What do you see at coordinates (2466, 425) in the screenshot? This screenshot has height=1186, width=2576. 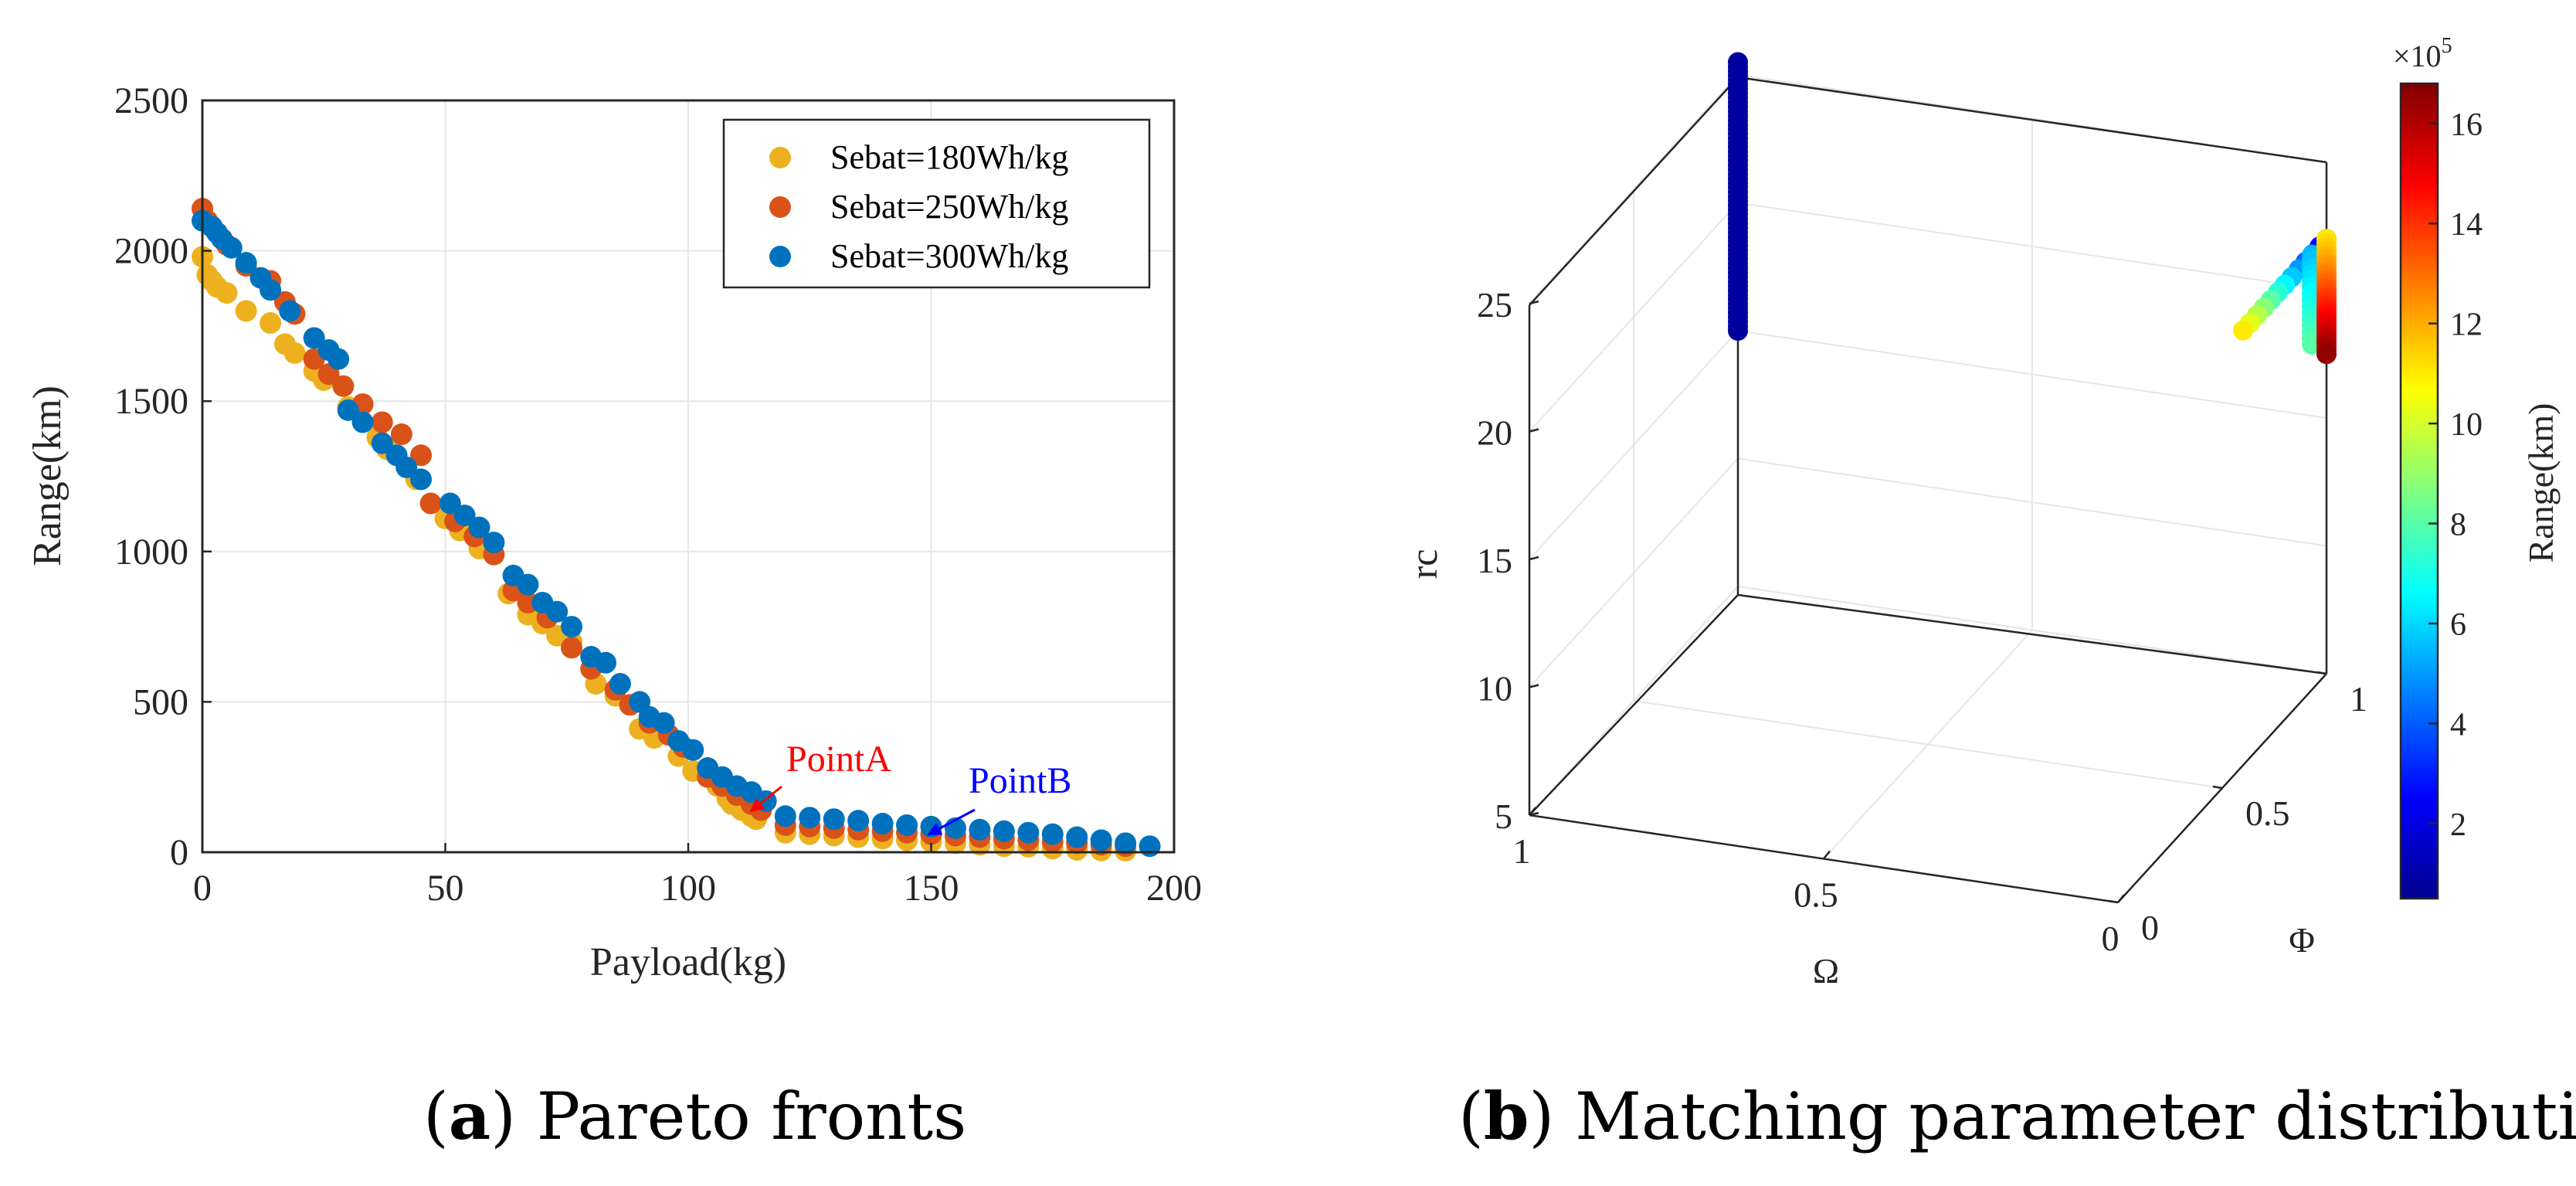 I see `colorbar-tick-label: 10` at bounding box center [2466, 425].